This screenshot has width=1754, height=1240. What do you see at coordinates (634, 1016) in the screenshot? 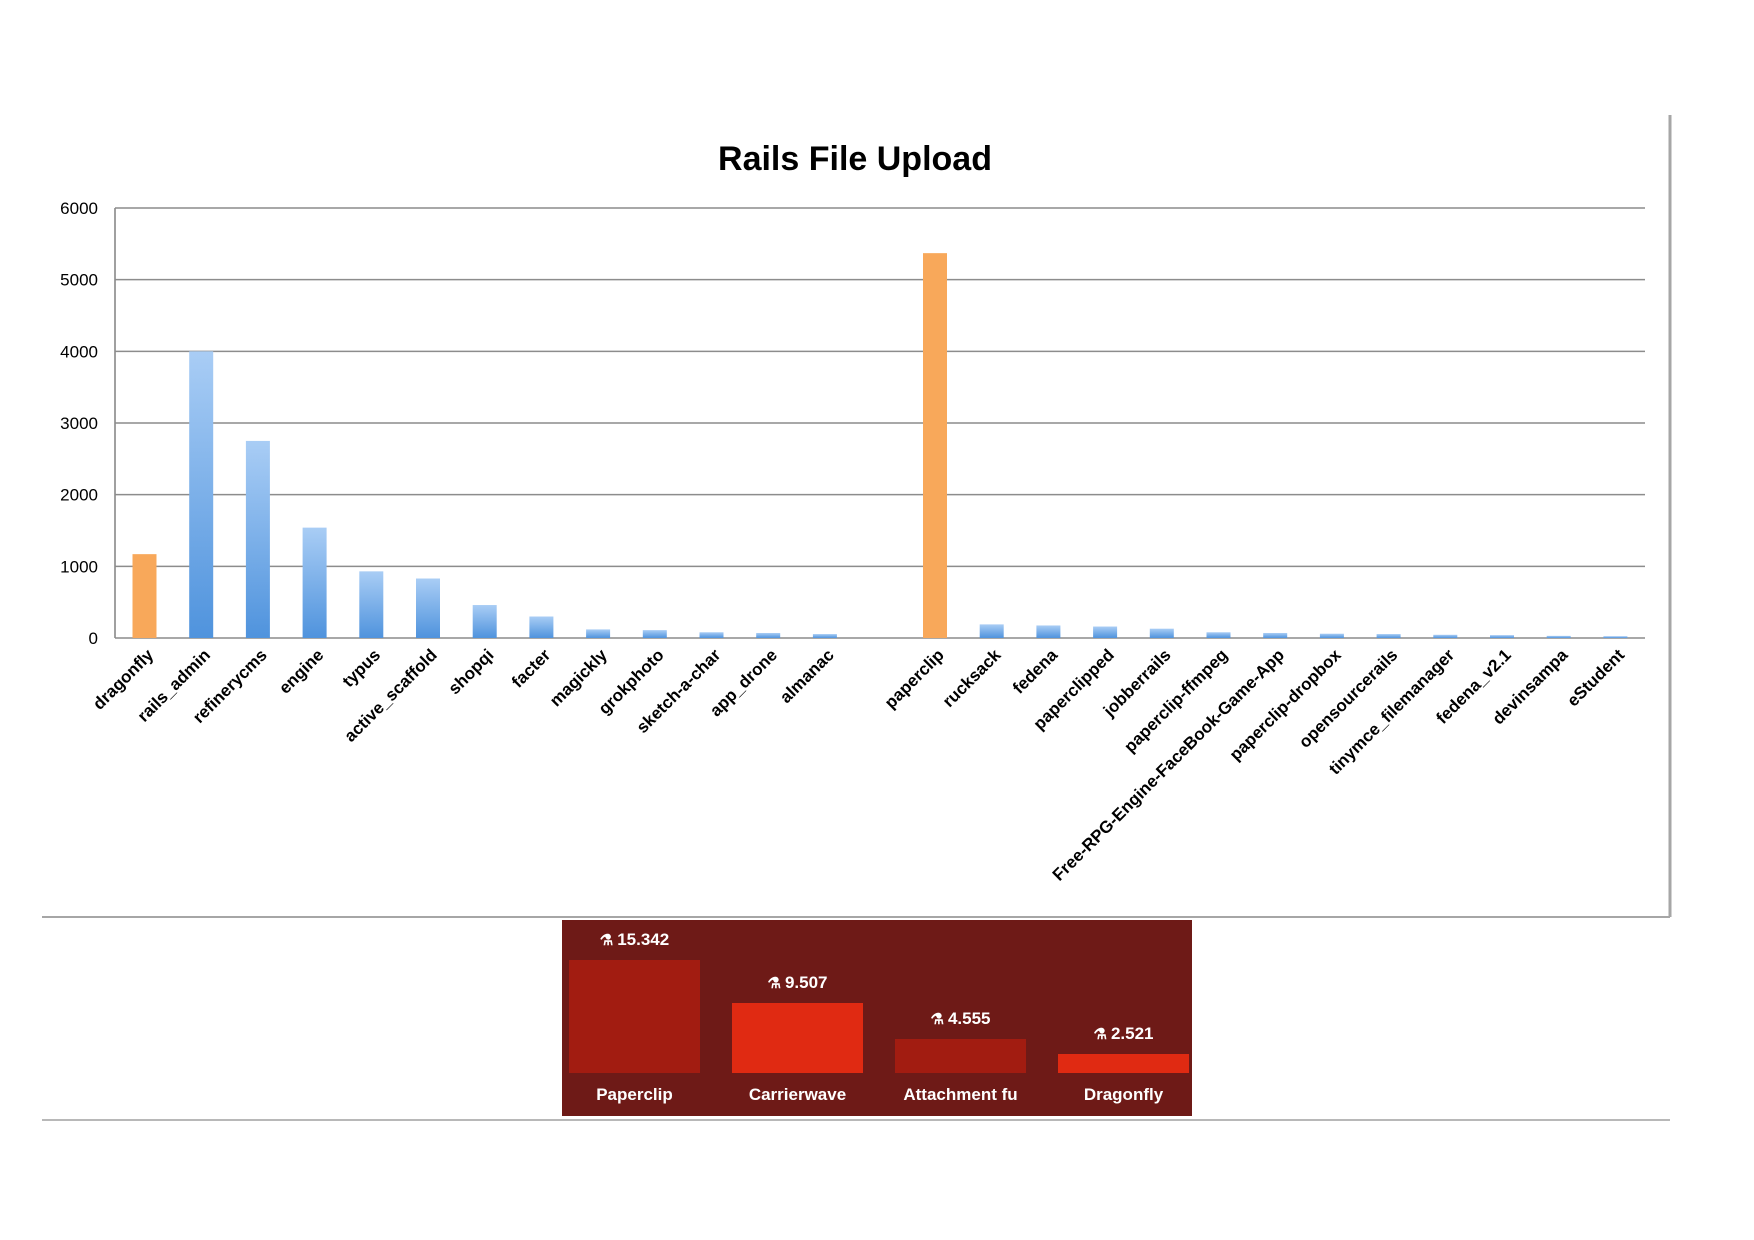
I see `popularity-bar-paperclip` at bounding box center [634, 1016].